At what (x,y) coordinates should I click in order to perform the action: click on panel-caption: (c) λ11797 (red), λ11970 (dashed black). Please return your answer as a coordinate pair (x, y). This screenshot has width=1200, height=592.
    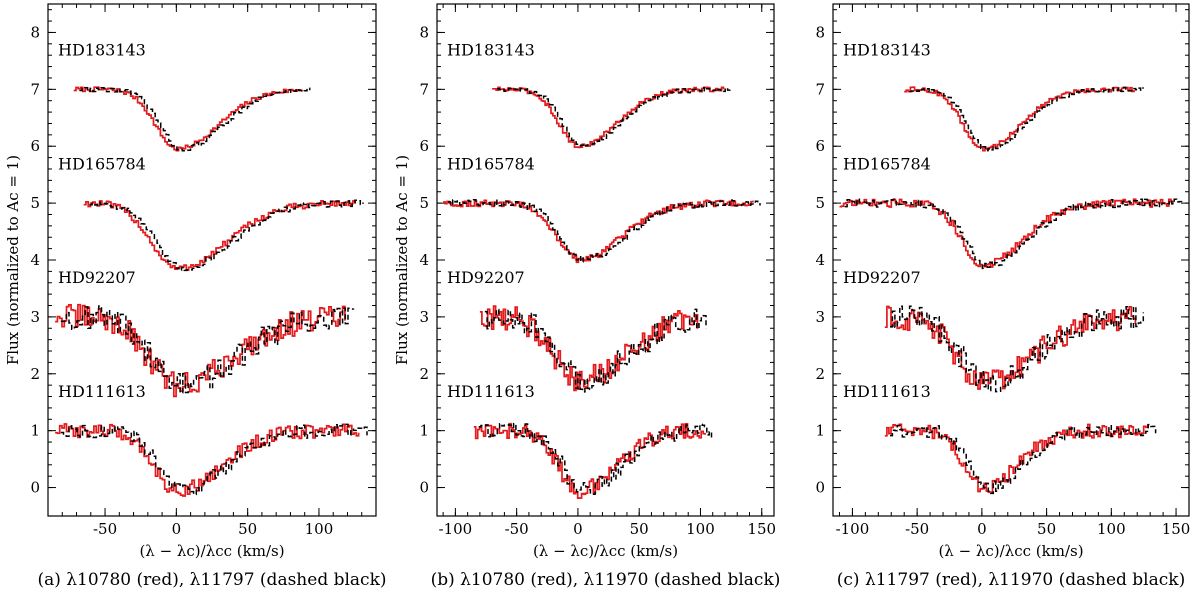
    Looking at the image, I should click on (1011, 580).